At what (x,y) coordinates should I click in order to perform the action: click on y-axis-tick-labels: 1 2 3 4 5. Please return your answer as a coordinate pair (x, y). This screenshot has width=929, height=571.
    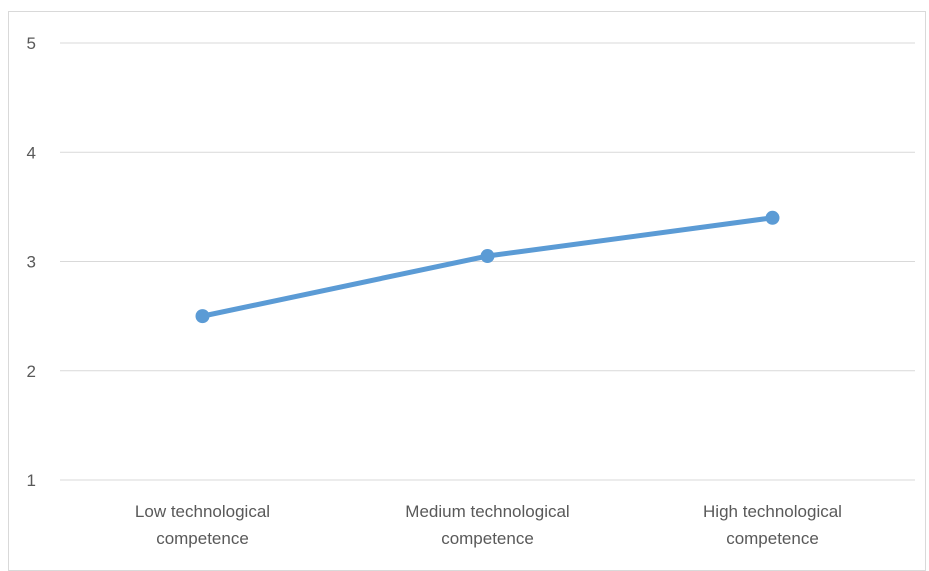
    Looking at the image, I should click on (31, 262).